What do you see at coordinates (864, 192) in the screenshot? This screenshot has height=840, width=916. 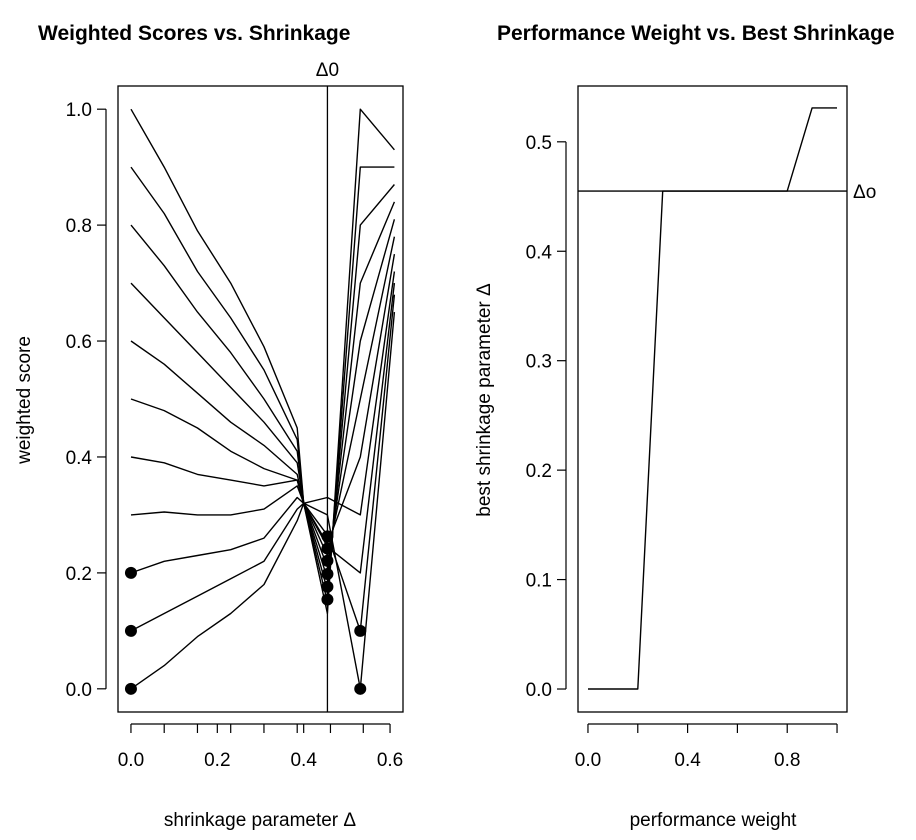 I see `right-hline-label: Δo` at bounding box center [864, 192].